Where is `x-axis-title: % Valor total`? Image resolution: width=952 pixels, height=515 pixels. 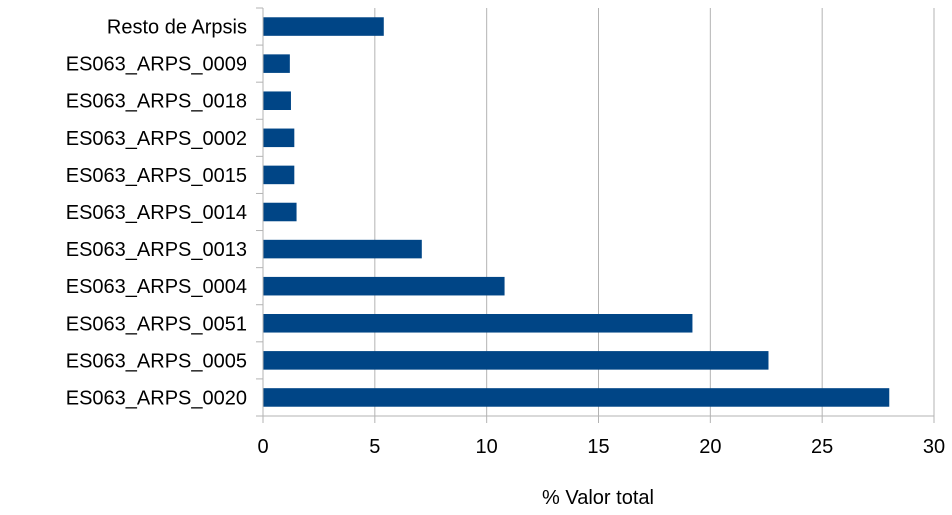 x-axis-title: % Valor total is located at coordinates (598, 498).